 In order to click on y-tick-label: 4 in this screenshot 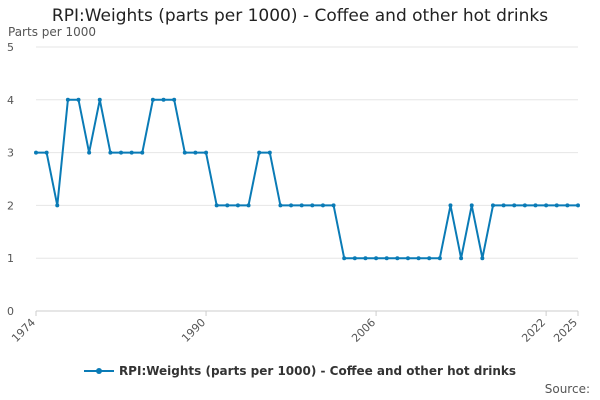, I will do `click(10, 100)`.